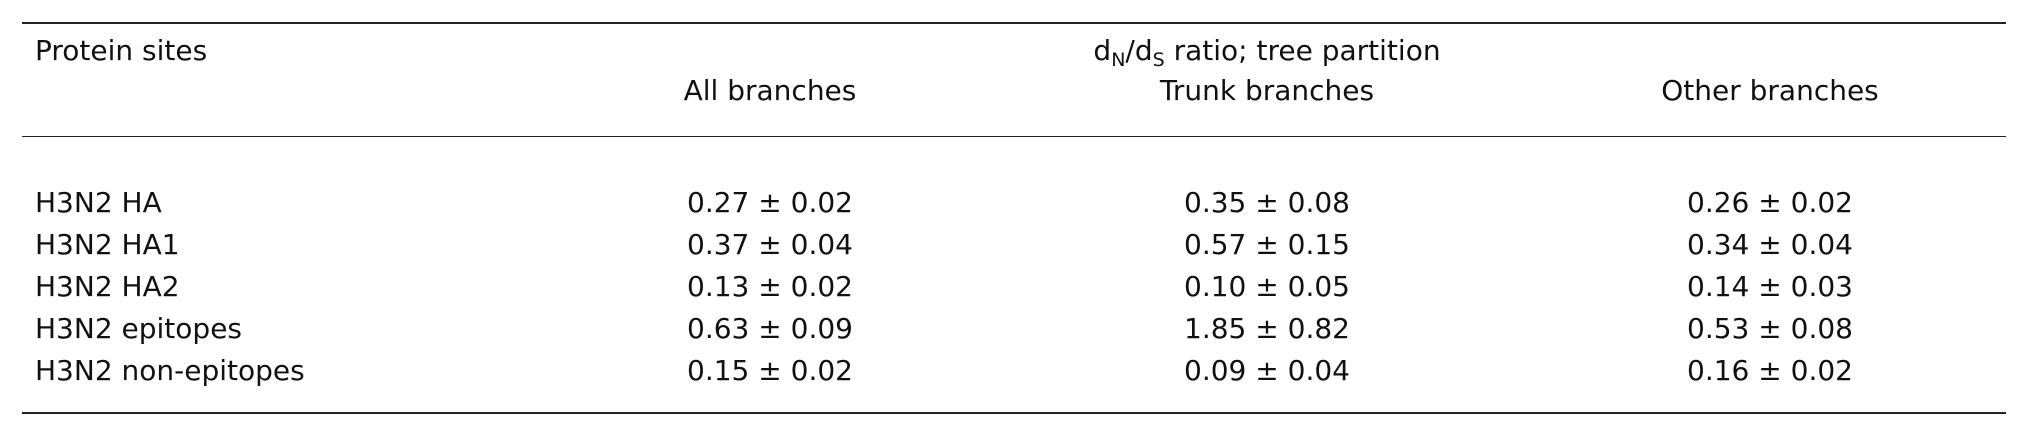  Describe the element at coordinates (770, 328) in the screenshot. I see `cell-all-branches: 0.63 ± 0.09` at that location.